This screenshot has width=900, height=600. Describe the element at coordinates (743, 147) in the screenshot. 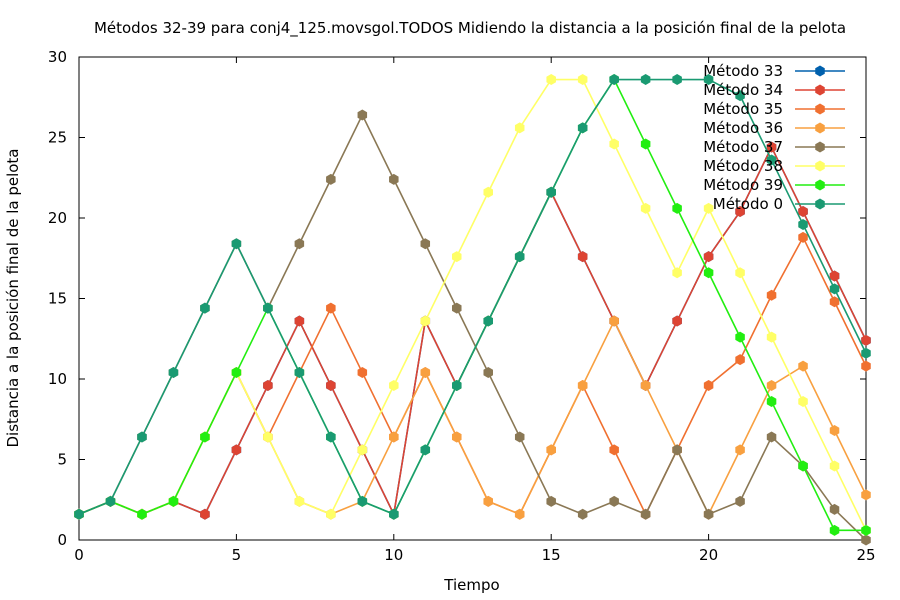

I see `legend-label: Método 37` at that location.